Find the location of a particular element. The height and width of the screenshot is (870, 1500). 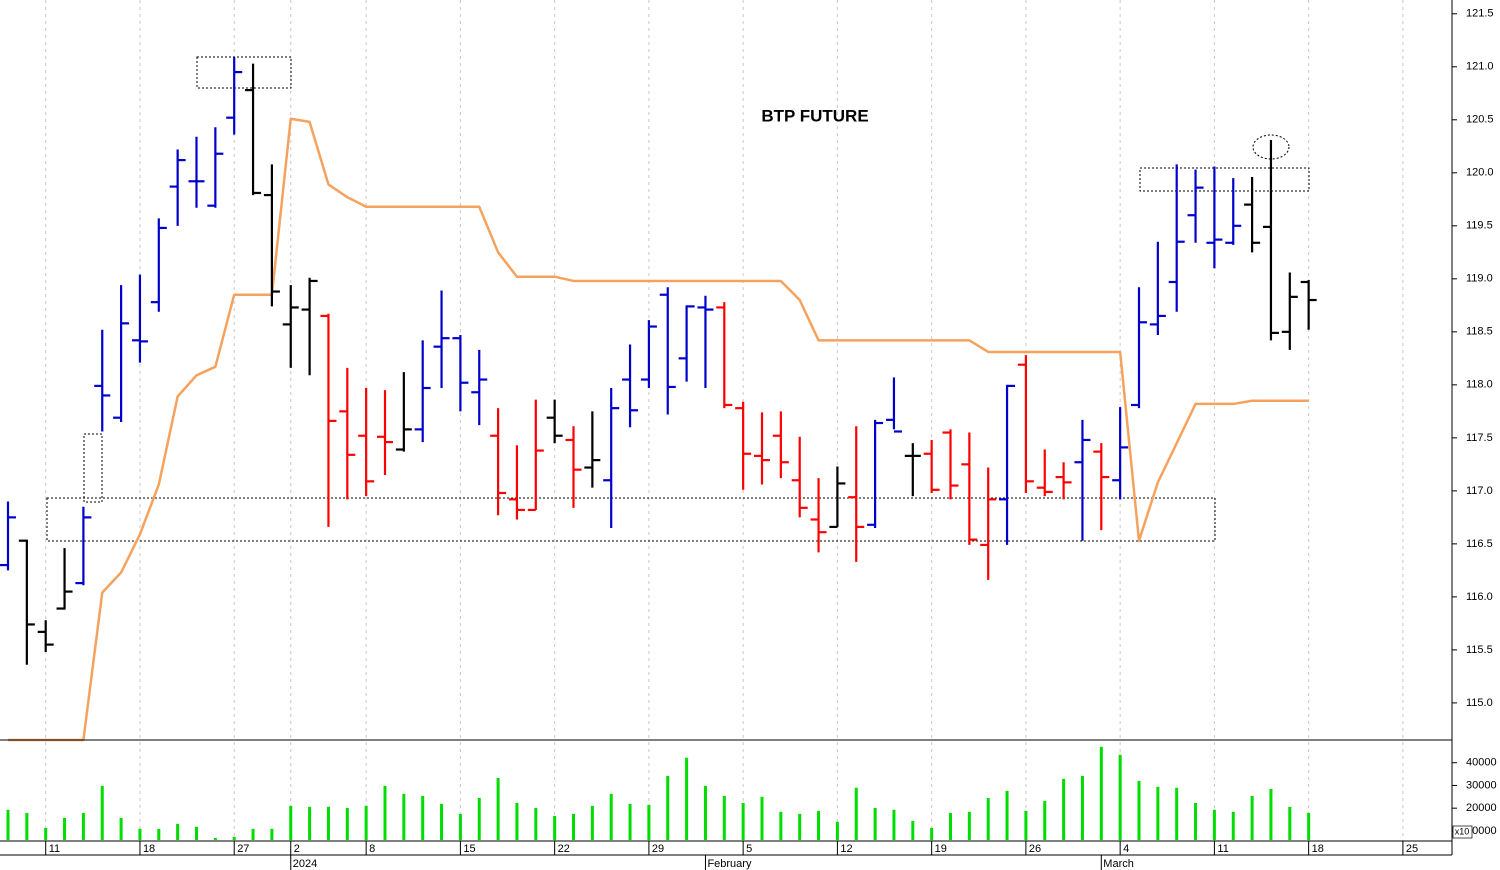

support-zone is located at coordinates (631, 519).